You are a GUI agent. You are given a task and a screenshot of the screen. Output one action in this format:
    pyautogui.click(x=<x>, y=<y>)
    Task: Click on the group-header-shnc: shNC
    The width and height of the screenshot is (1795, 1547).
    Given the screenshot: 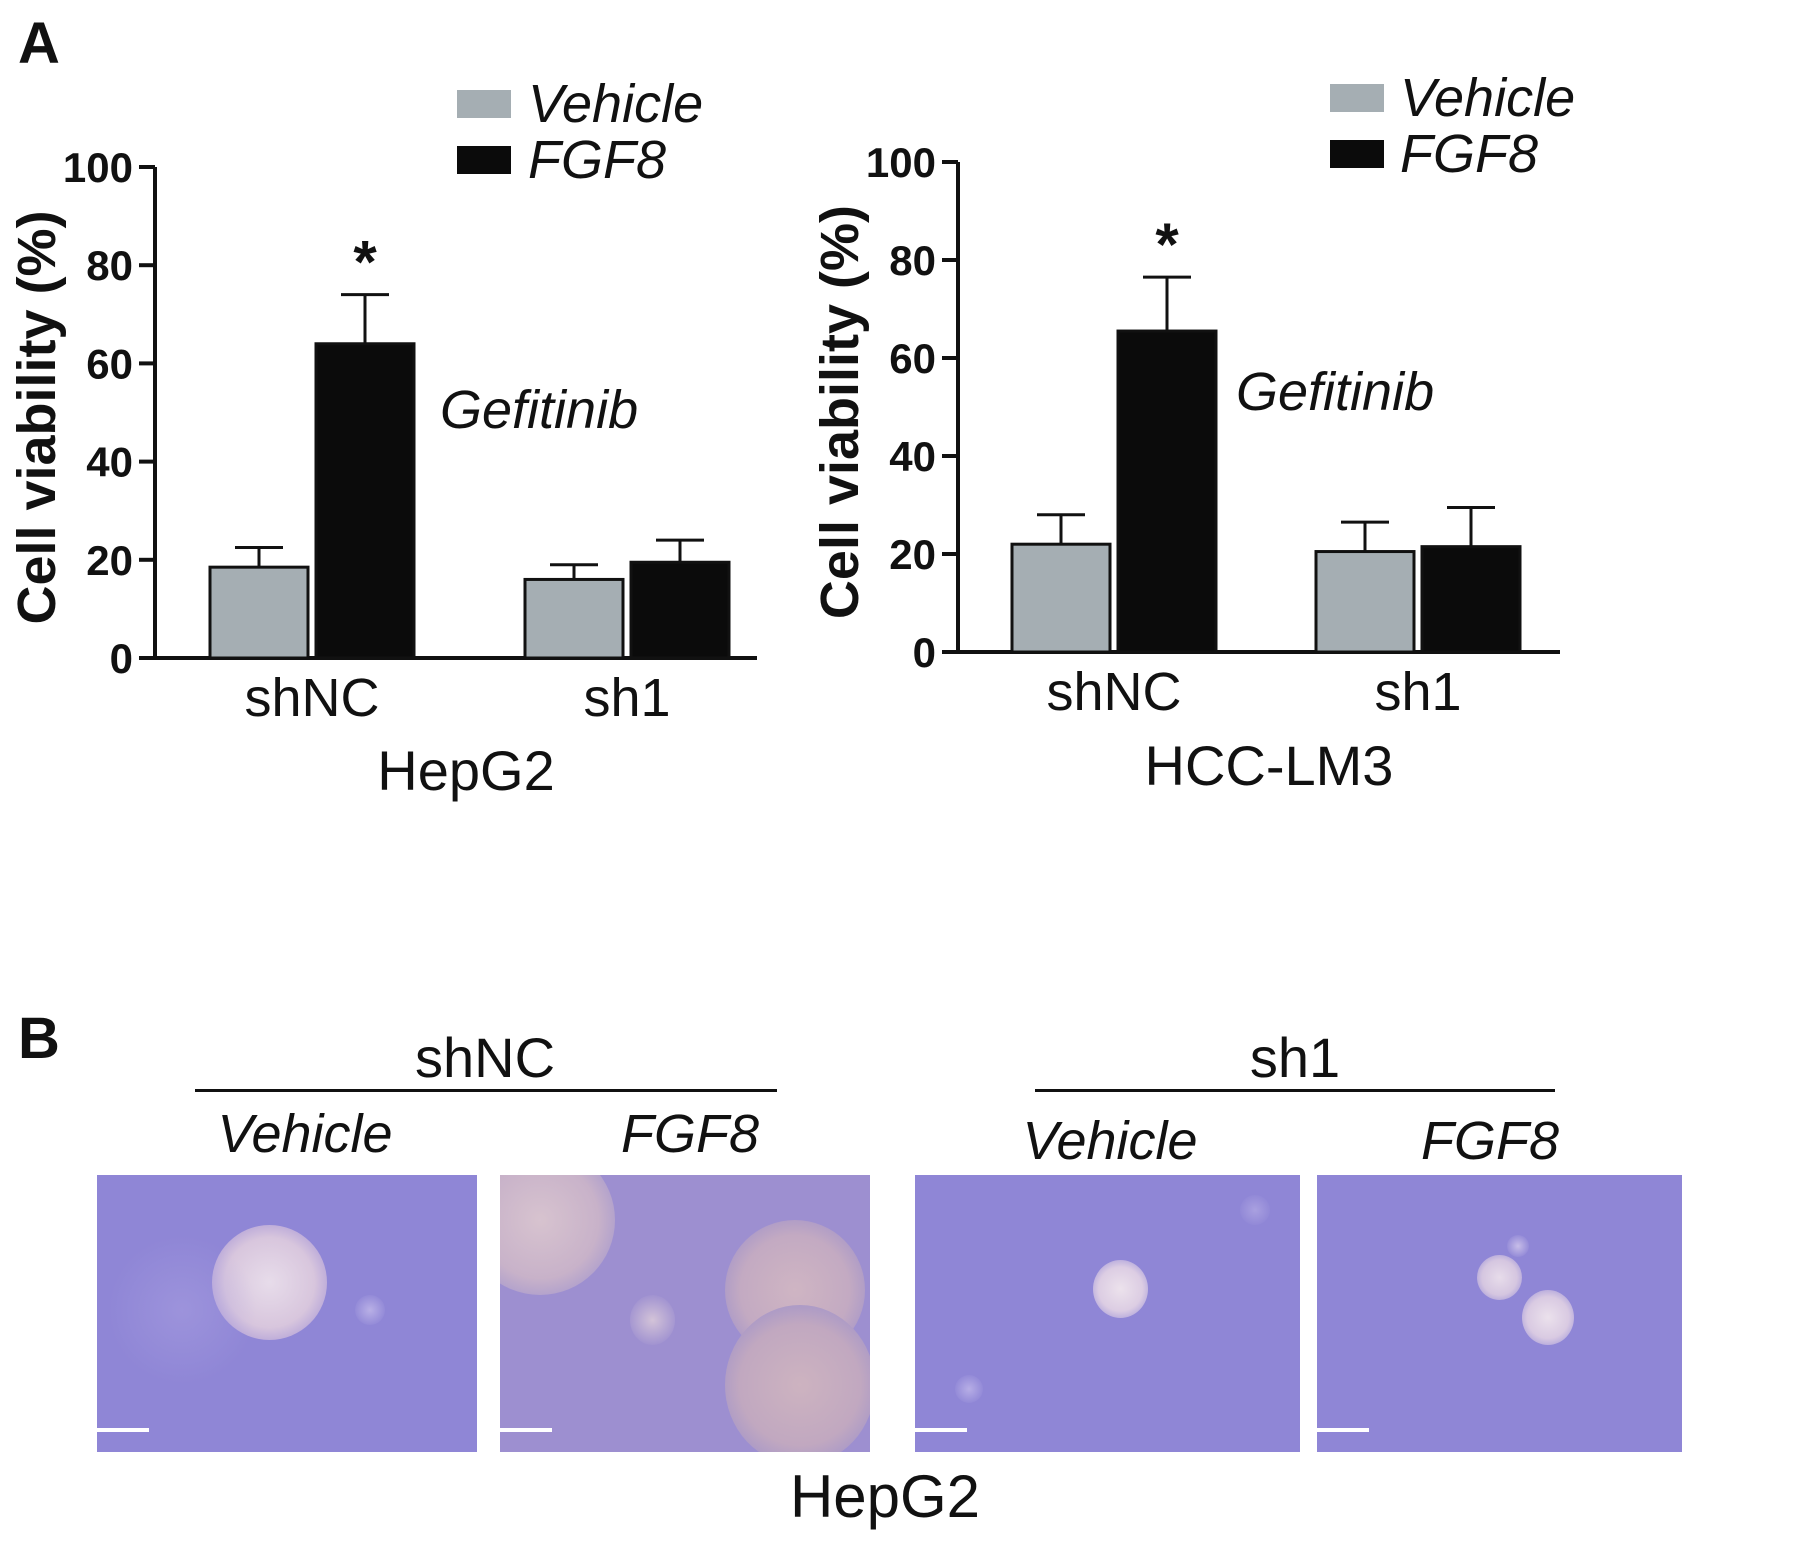 What is the action you would take?
    pyautogui.click(x=485, y=1057)
    